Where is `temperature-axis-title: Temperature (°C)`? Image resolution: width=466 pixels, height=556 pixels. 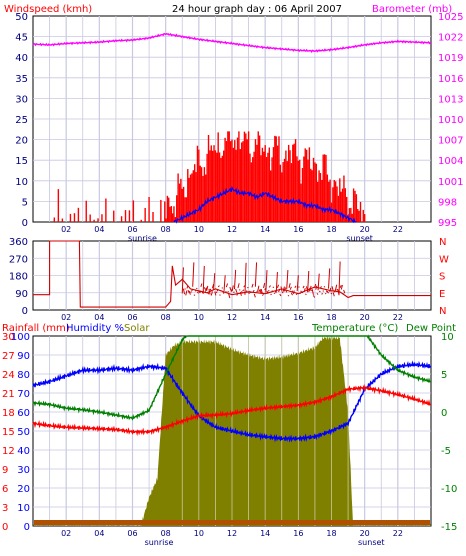
temperature-axis-title: Temperature (°C) is located at coordinates (354, 328).